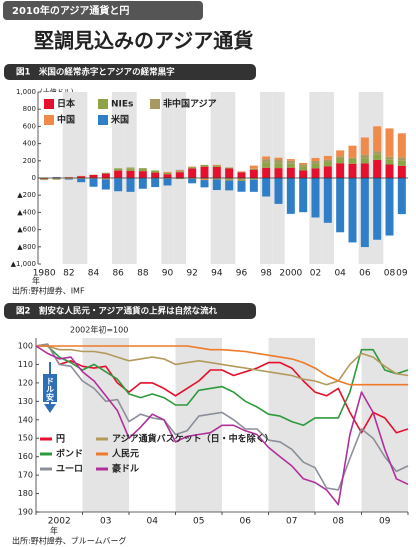 This screenshot has height=547, width=416. I want to click on x-tick-label: 92, so click(191, 274).